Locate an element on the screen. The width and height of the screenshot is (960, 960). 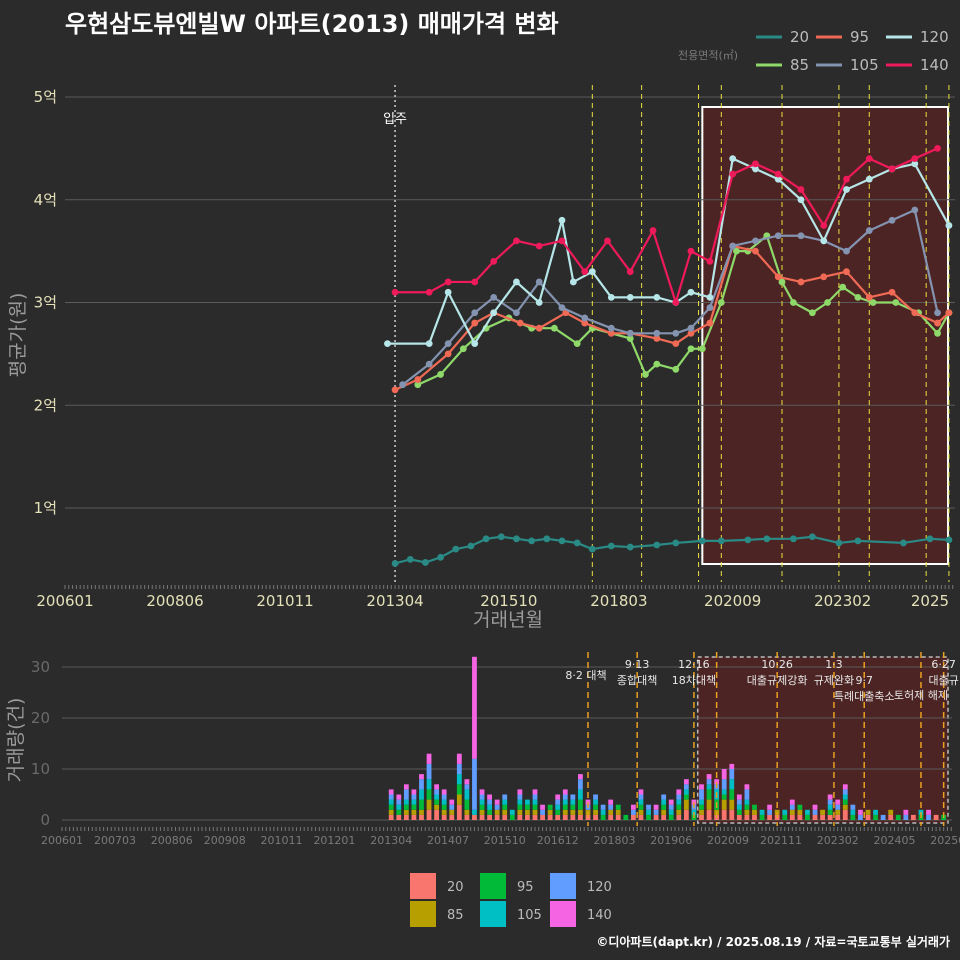
event-label: 9·7 is located at coordinates (864, 680).